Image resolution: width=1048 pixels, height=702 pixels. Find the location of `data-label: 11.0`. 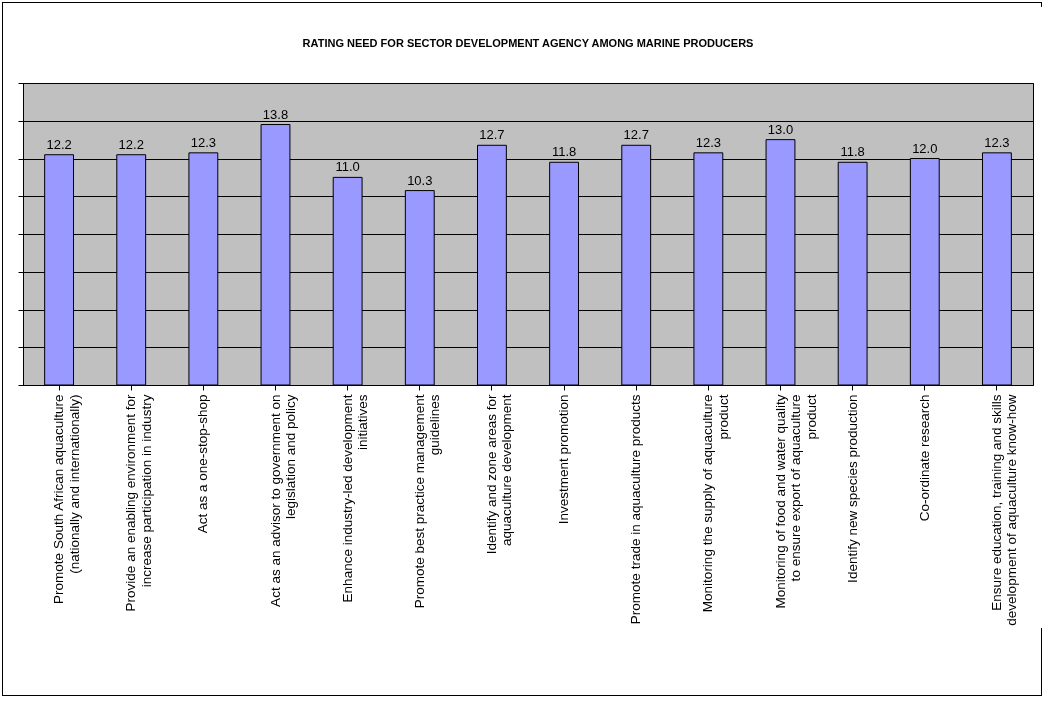

data-label: 11.0 is located at coordinates (347, 167).